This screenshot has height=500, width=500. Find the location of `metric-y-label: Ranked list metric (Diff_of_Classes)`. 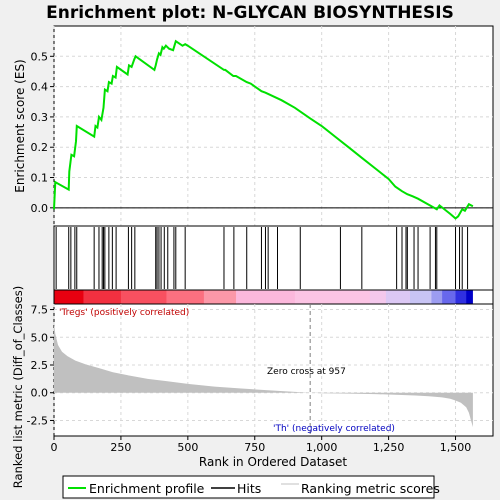

metric-y-label: Ranked list metric (Diff_of_Classes) is located at coordinates (18, 387).